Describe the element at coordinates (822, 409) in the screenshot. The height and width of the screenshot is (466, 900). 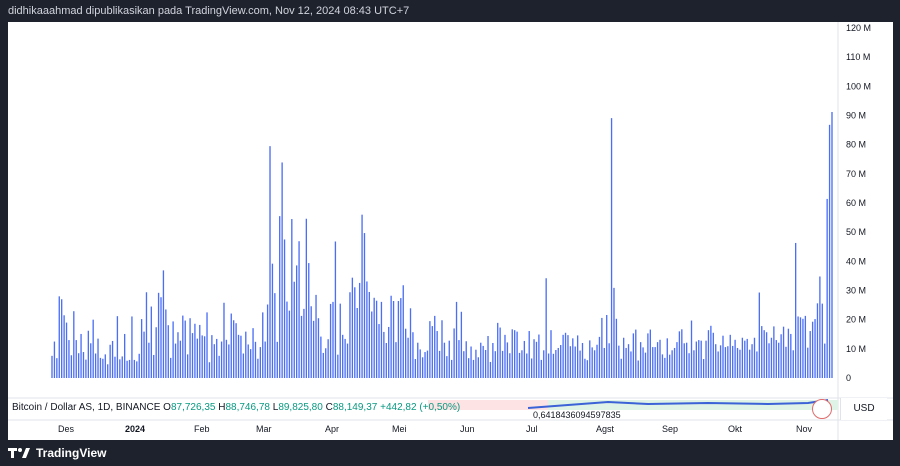
I see `us-flag-icon` at that location.